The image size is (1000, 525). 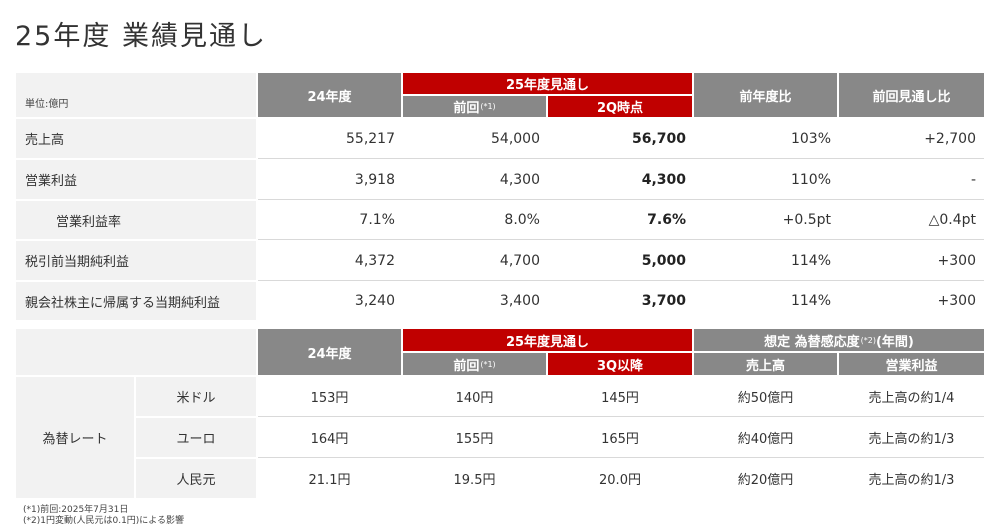 What do you see at coordinates (466, 108) in the screenshot?
I see `header-prev-forecast-label: 前回` at bounding box center [466, 108].